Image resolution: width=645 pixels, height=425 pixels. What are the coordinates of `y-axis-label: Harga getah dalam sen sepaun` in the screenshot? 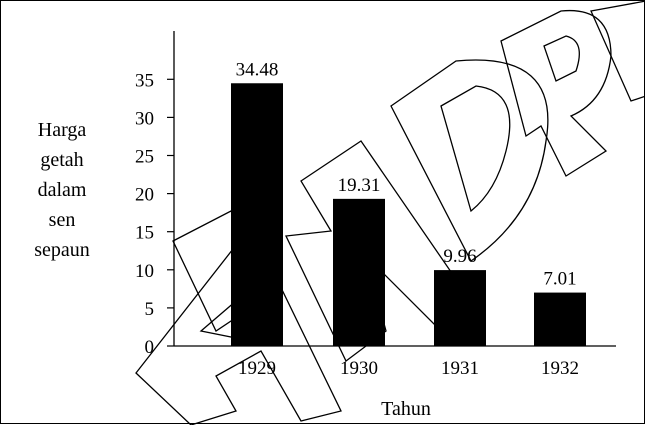 It's located at (62, 190).